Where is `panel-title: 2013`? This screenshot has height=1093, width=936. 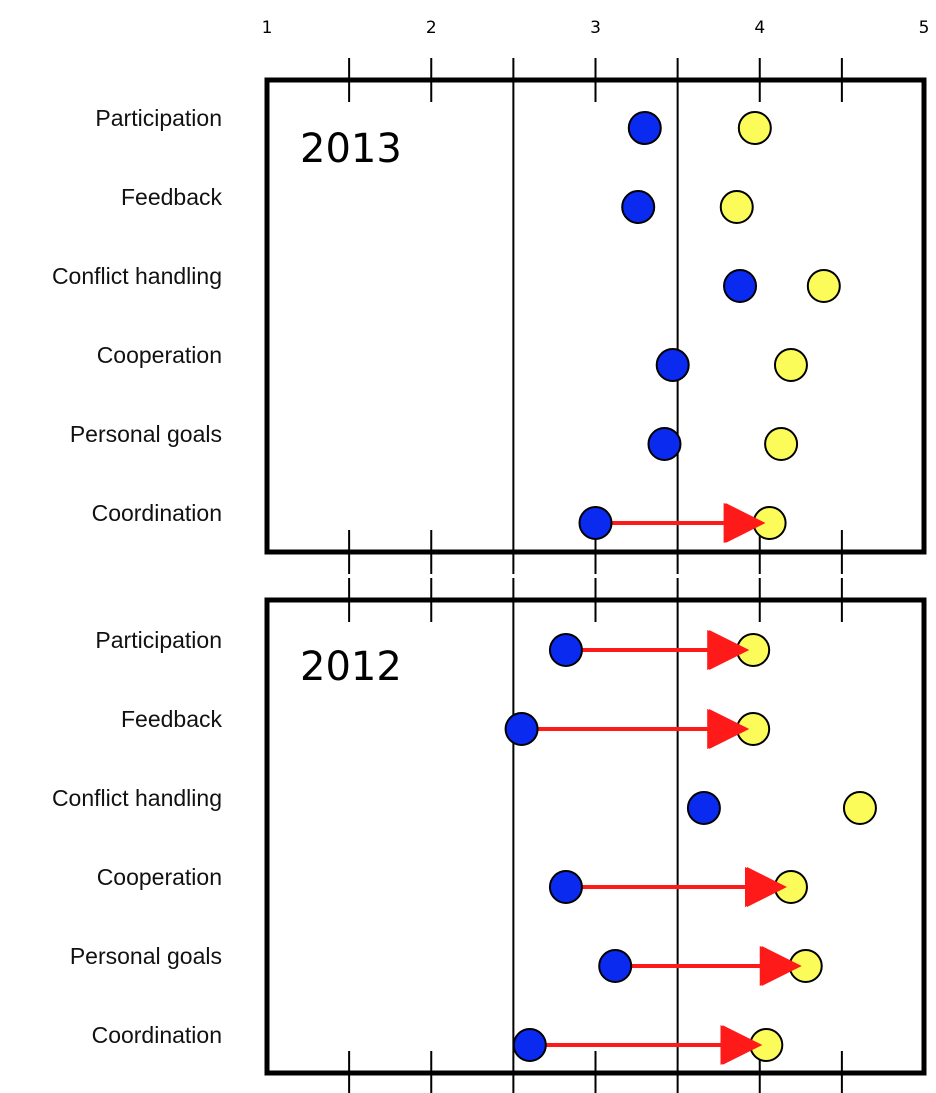 panel-title: 2013 is located at coordinates (351, 149).